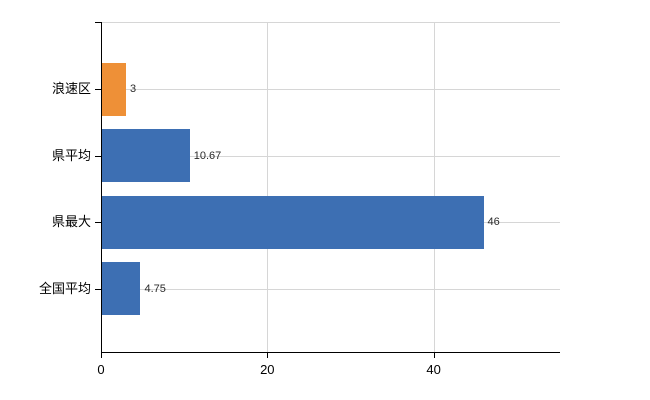 The height and width of the screenshot is (400, 650). Describe the element at coordinates (155, 288) in the screenshot. I see `bar-value-label: 4.75` at that location.